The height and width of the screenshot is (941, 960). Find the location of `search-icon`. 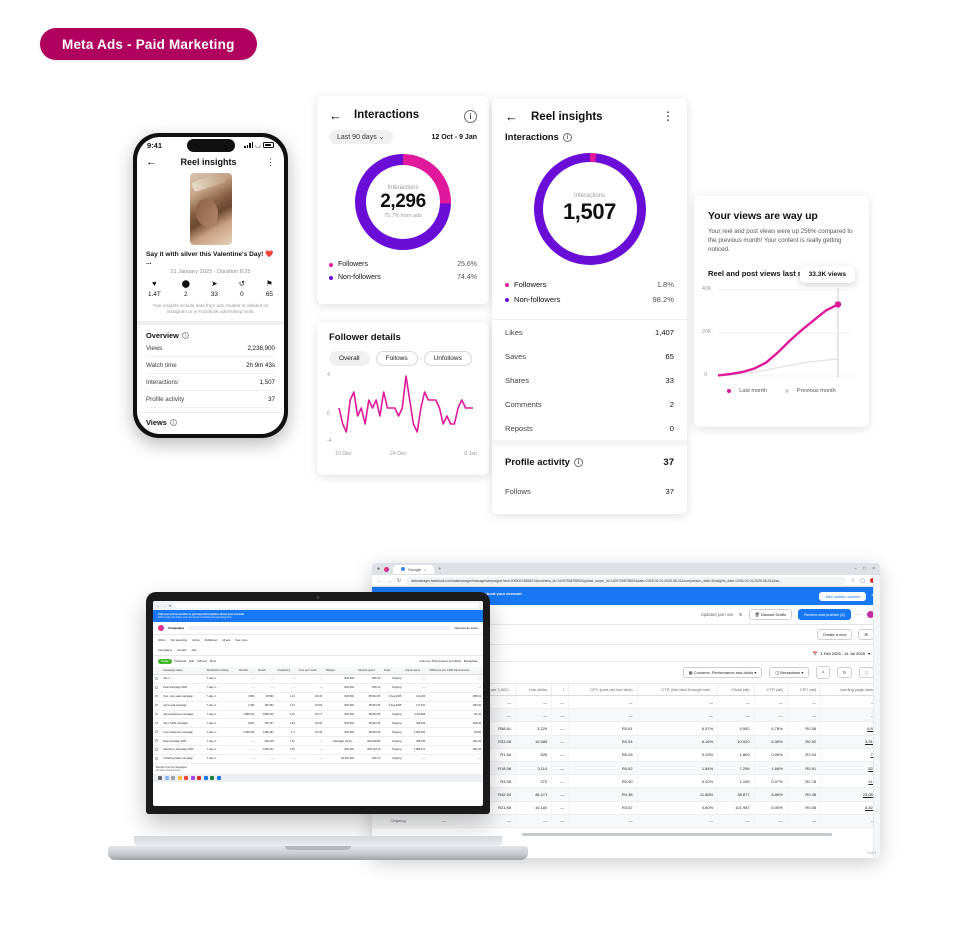

search-icon is located at coordinates (166, 777).